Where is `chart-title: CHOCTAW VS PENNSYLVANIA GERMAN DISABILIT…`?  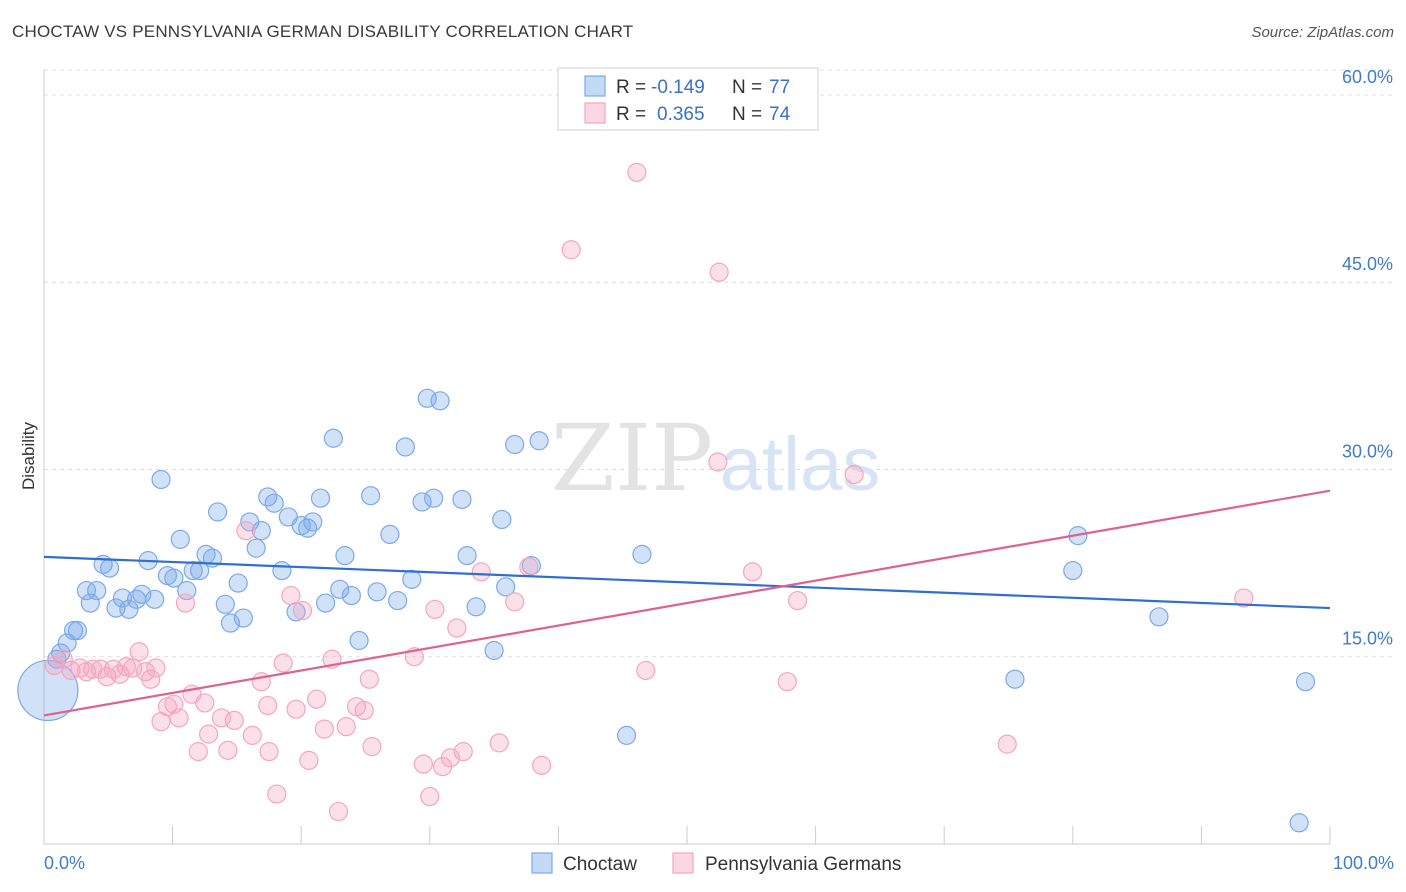 chart-title: CHOCTAW VS PENNSYLVANIA GERMAN DISABILIT… is located at coordinates (323, 31).